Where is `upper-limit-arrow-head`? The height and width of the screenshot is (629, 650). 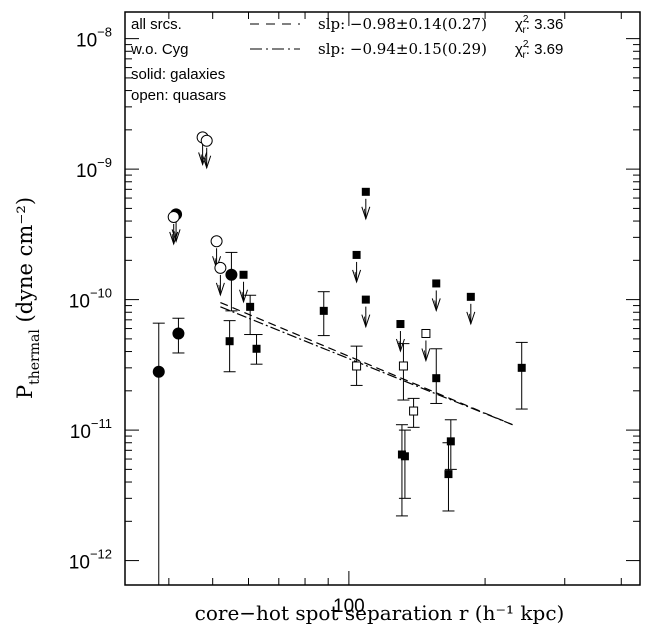 upper-limit-arrow-head is located at coordinates (426, 355).